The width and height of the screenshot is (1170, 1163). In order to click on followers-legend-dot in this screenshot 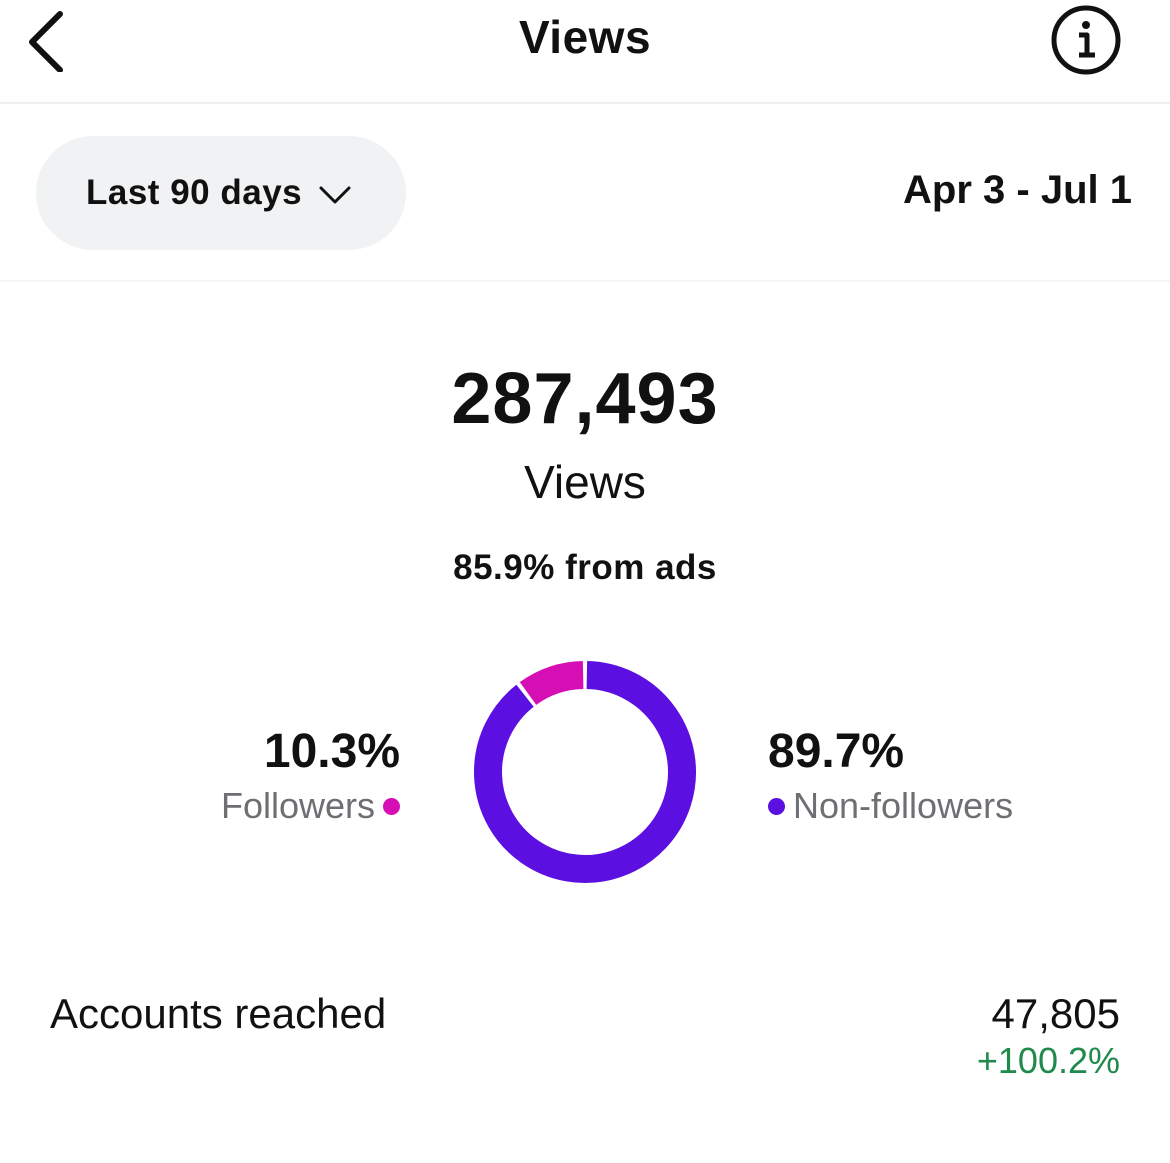, I will do `click(391, 806)`.